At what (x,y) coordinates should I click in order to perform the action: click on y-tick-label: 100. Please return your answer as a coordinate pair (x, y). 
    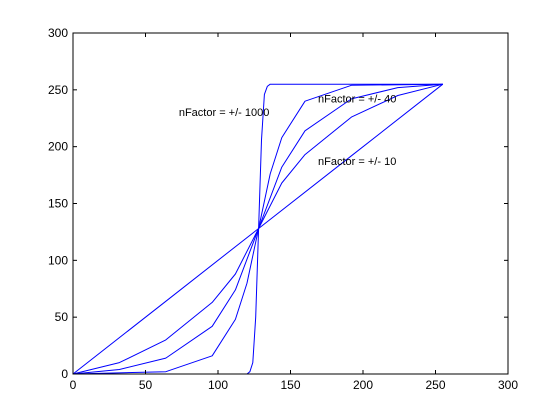
    Looking at the image, I should click on (58, 260).